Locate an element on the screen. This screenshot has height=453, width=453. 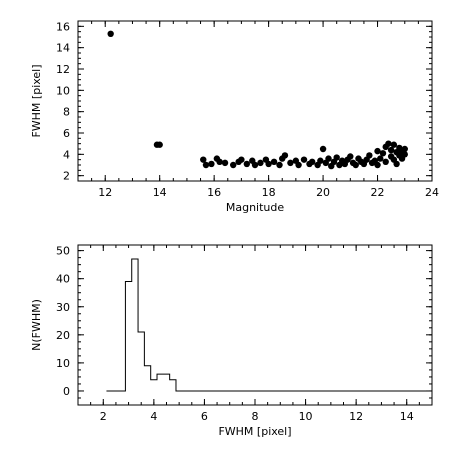
y-tick-label: 50 is located at coordinates (63, 251).